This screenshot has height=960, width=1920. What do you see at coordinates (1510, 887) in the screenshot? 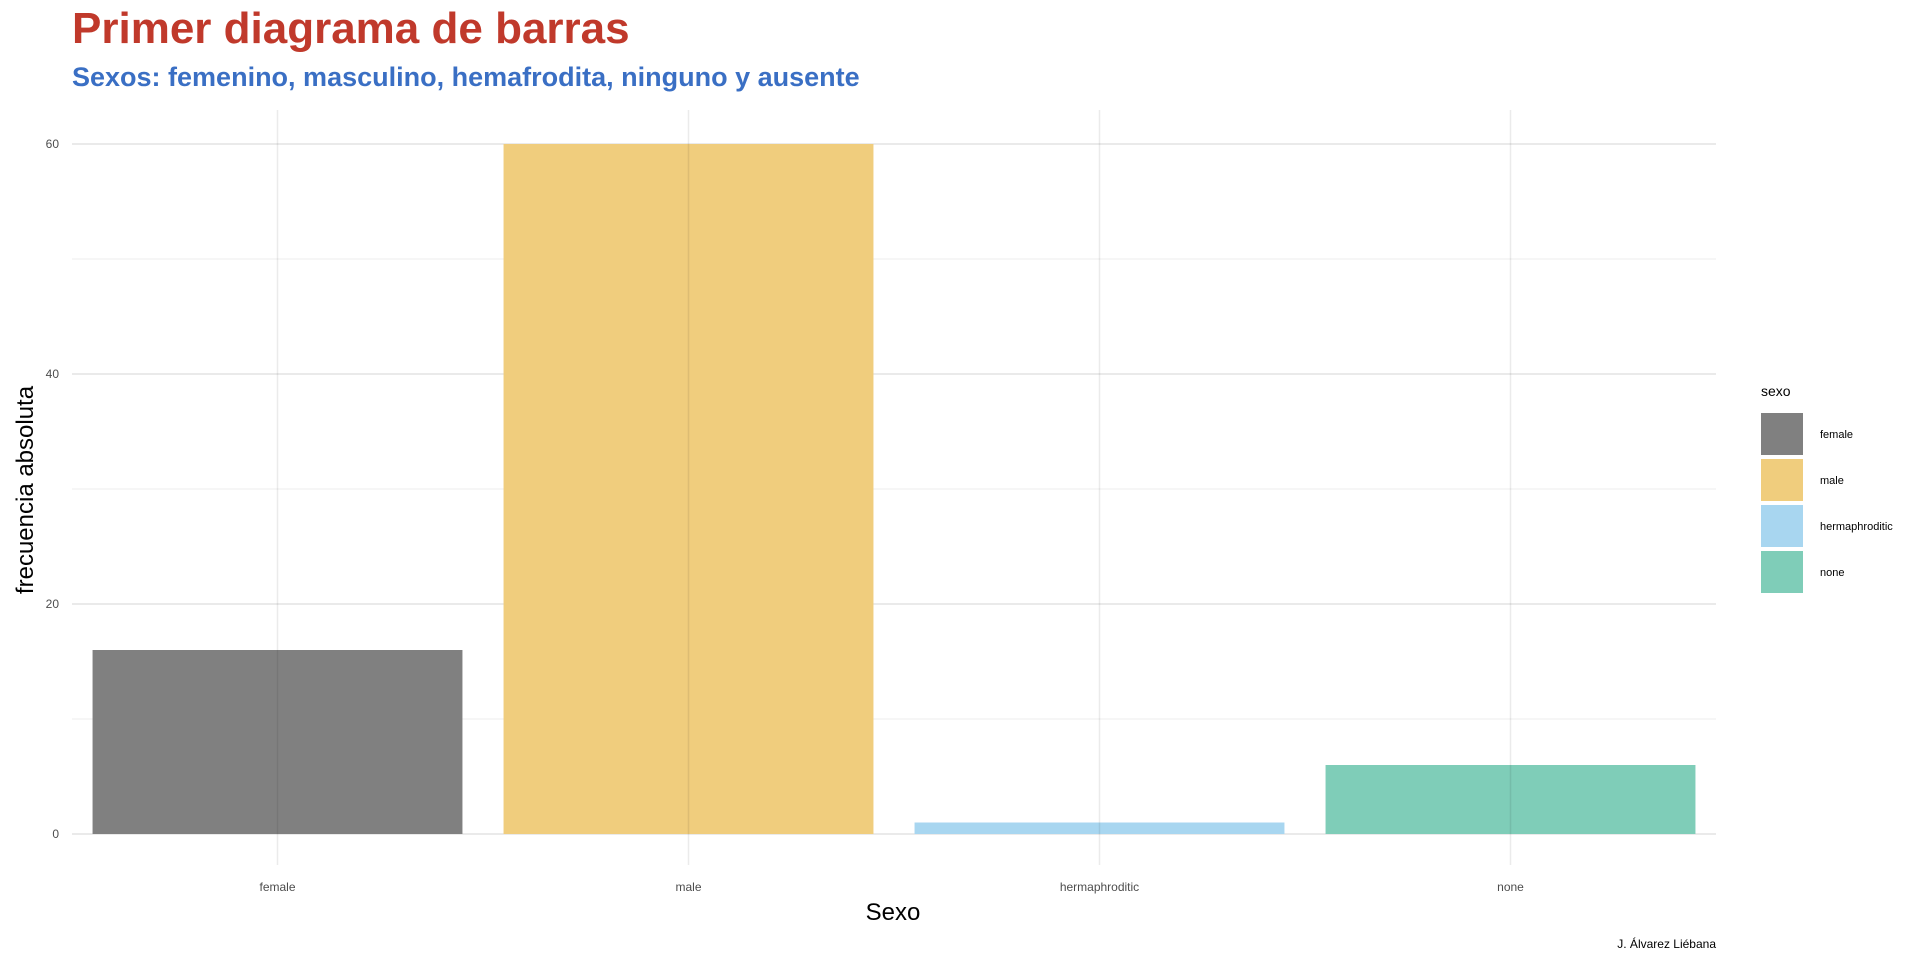
I see `x-tick-label: none` at bounding box center [1510, 887].